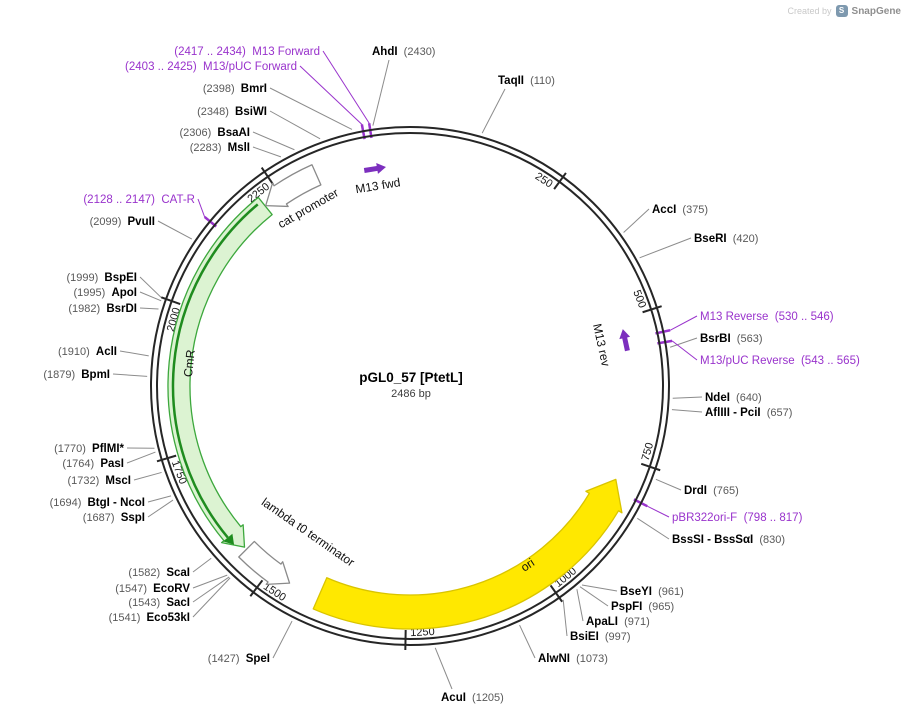 This screenshot has height=716, width=910. Describe the element at coordinates (264, 563) in the screenshot. I see `feature-arc-lambda-t0-terminator` at that location.